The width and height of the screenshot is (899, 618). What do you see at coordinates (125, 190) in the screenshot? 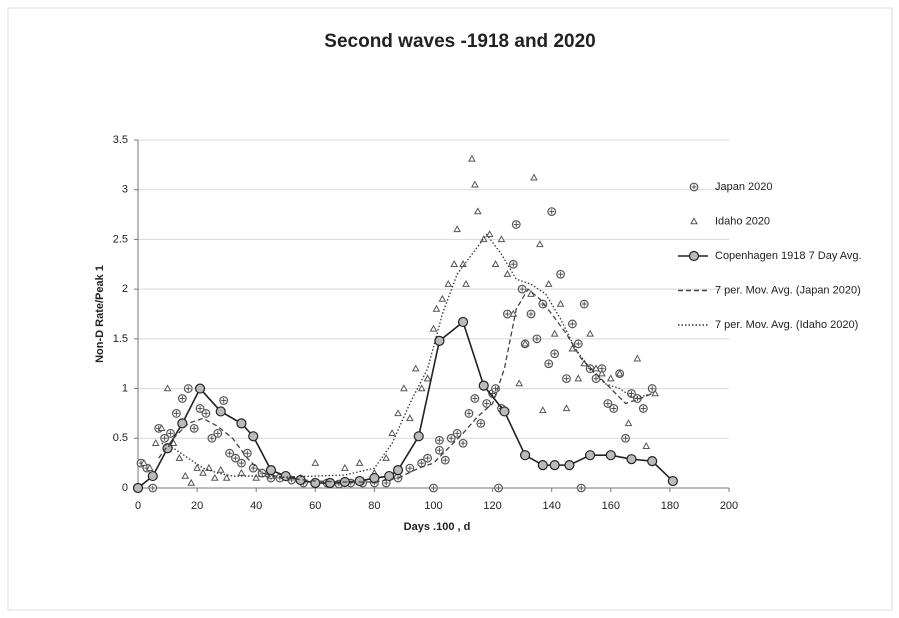
I see `y-tick-label: 3` at bounding box center [125, 190].